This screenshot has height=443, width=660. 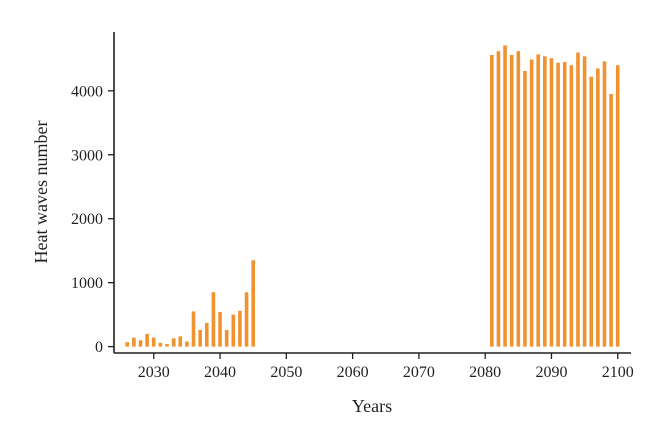 I want to click on bar-2032, so click(x=167, y=345).